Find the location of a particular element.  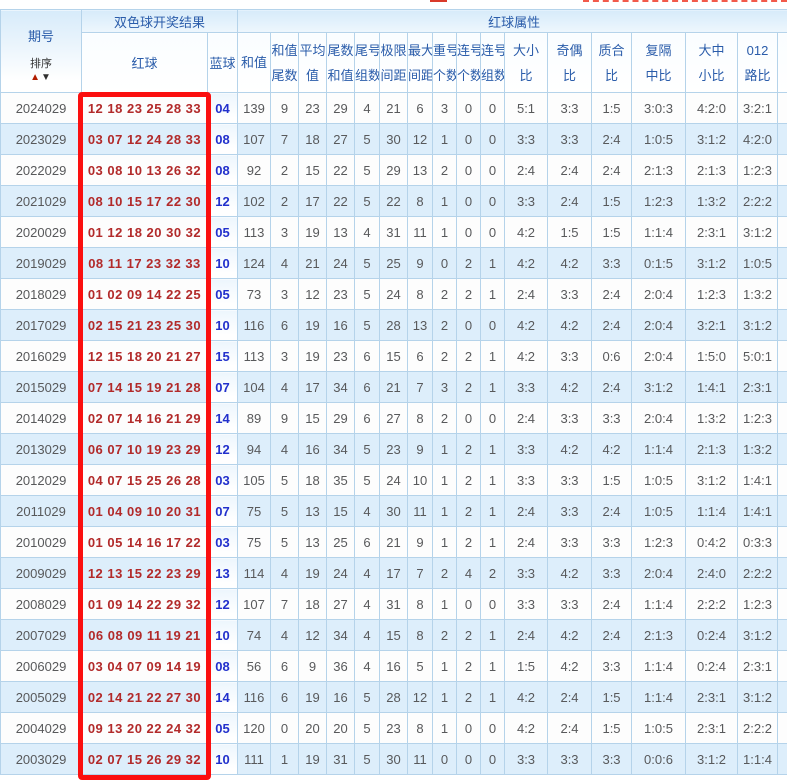

blue-ball-cell: 03 is located at coordinates (222, 480).